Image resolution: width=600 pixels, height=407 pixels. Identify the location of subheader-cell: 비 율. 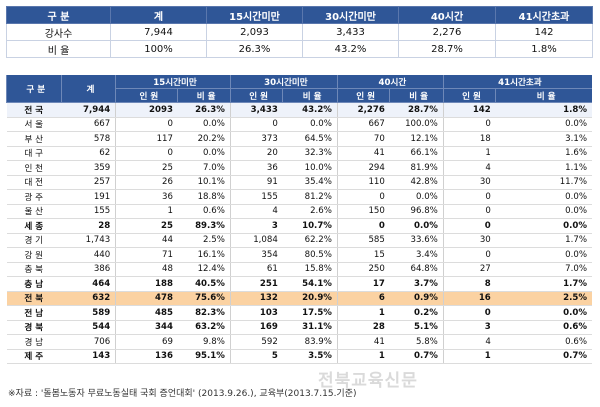
(310, 95).